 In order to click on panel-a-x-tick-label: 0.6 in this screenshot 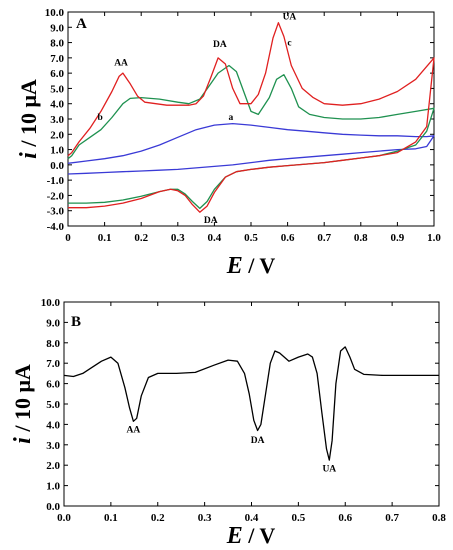, I will do `click(288, 238)`.